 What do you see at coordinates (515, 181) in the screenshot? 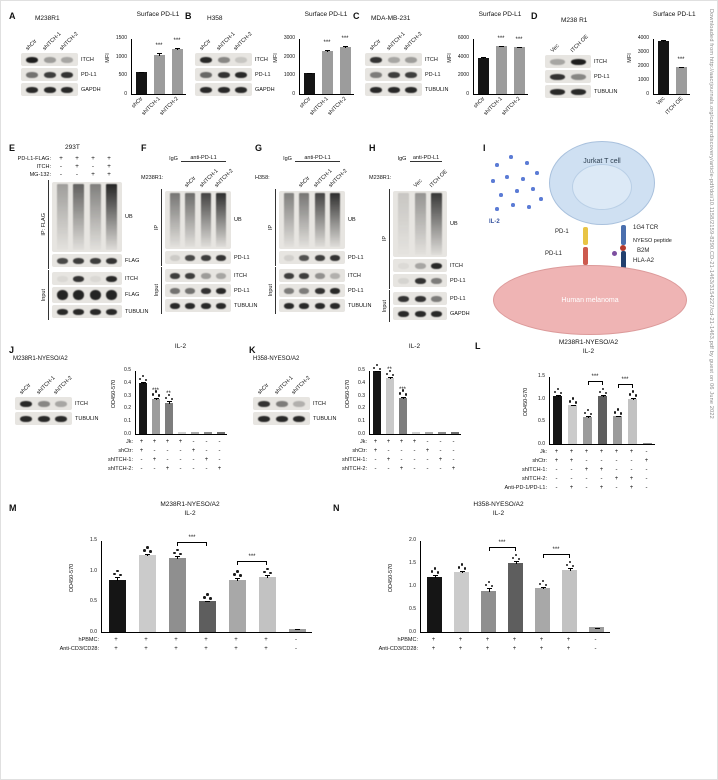
I see `il2-dots` at bounding box center [515, 181].